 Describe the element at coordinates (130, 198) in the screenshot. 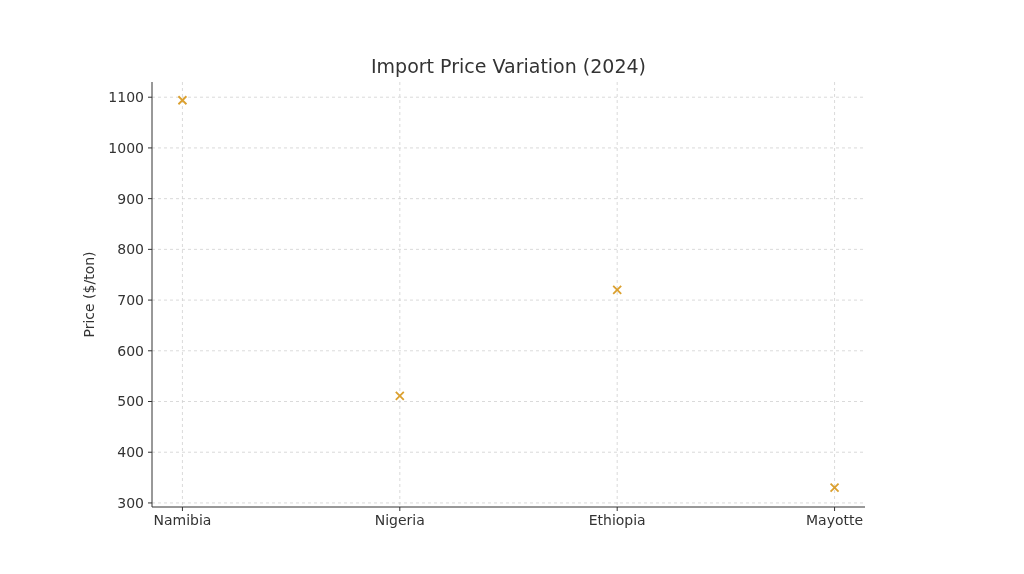

I see `y-tick-label: 900` at that location.